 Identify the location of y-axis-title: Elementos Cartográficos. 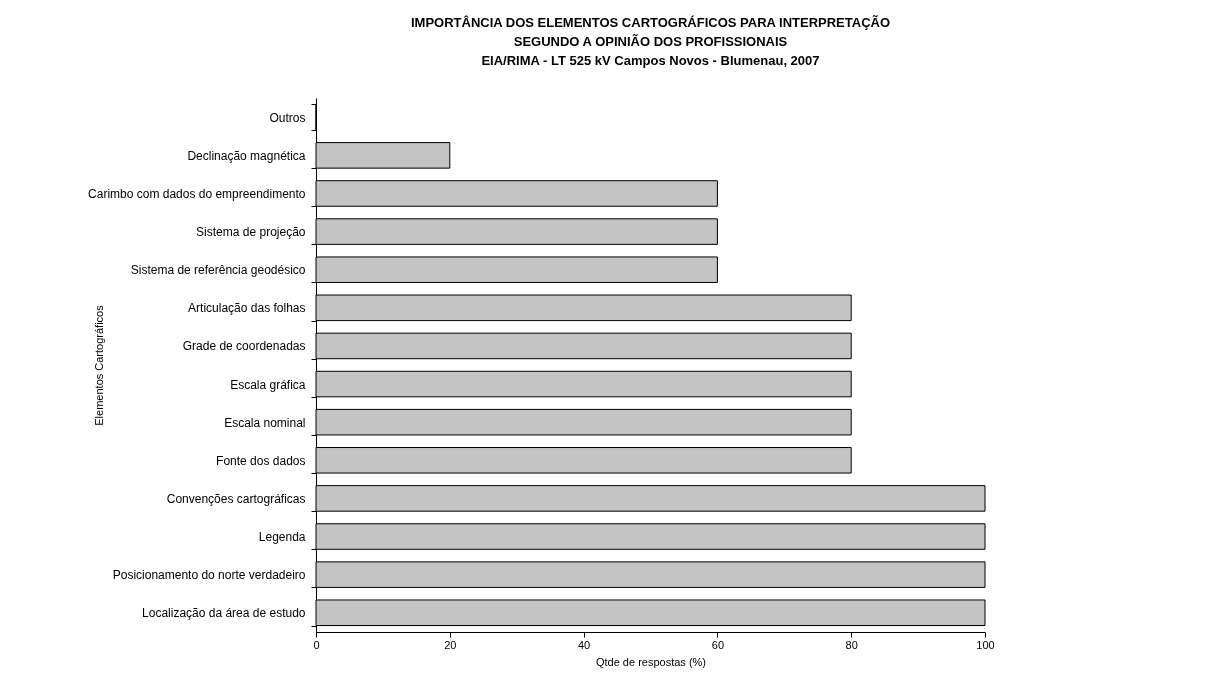
(98, 365).